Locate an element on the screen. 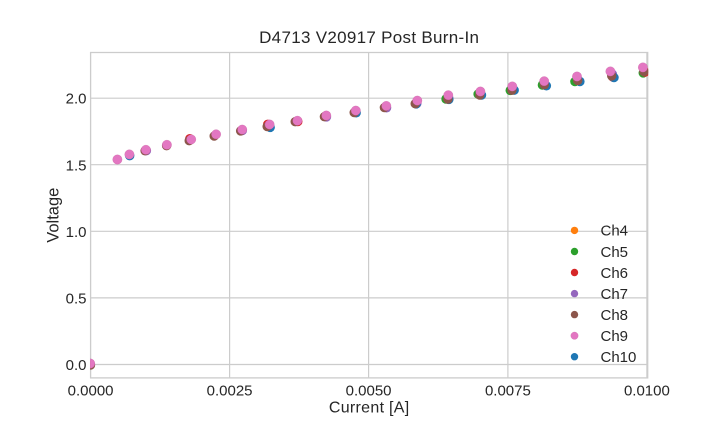 This screenshot has height=432, width=720. svg-text: 0.0025 is located at coordinates (230, 391).